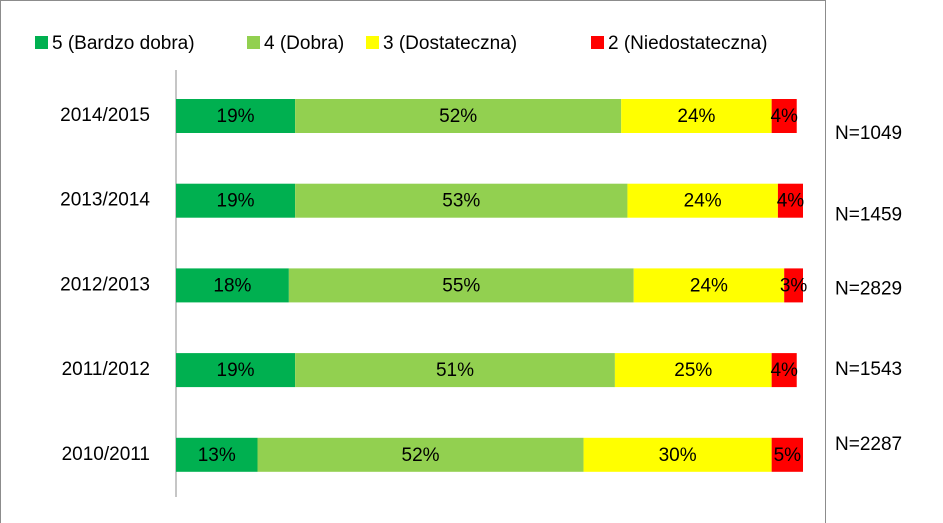 The width and height of the screenshot is (943, 523). Describe the element at coordinates (304, 43) in the screenshot. I see `legend-label: 4 (Dobra)` at that location.